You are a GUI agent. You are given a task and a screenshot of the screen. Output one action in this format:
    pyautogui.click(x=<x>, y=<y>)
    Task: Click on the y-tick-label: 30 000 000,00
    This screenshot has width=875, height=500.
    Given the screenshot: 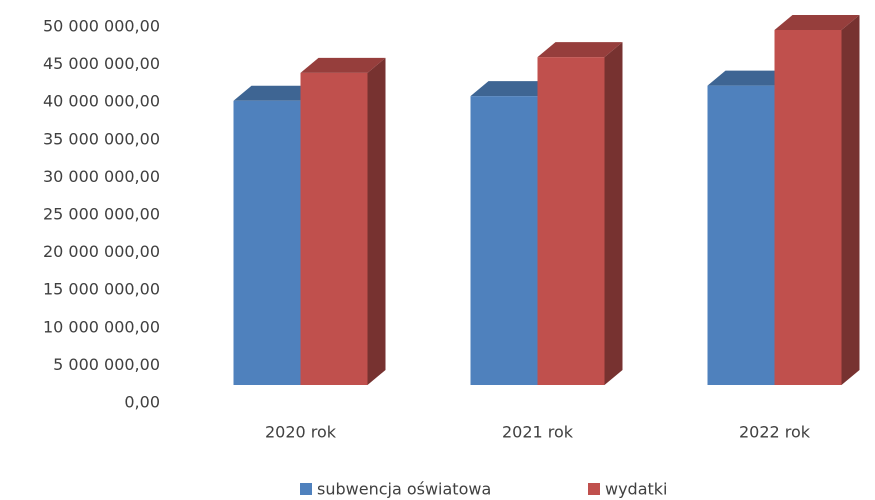 What is the action you would take?
    pyautogui.click(x=101, y=176)
    